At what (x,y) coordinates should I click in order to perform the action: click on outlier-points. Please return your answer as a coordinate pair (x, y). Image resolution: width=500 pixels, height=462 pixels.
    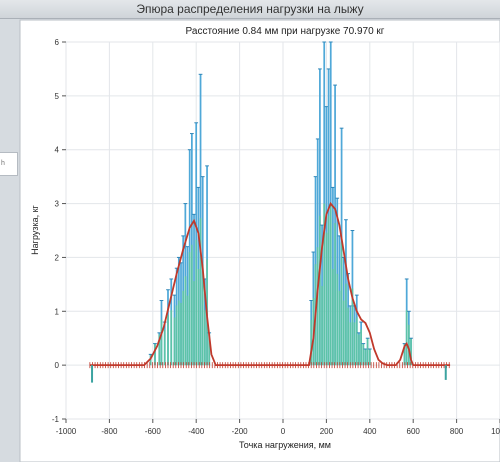
    Looking at the image, I should click on (269, 374).